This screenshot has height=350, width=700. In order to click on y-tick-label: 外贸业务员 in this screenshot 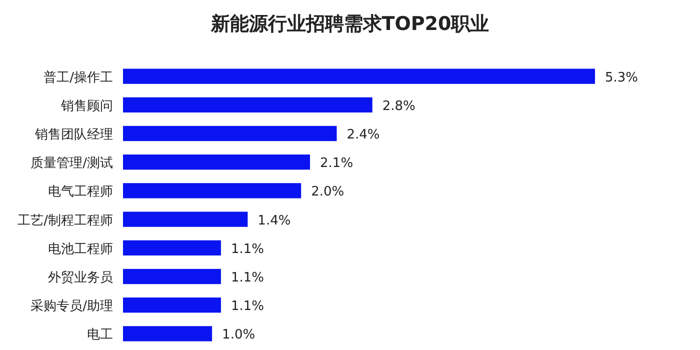, I will do `click(80, 278)`.